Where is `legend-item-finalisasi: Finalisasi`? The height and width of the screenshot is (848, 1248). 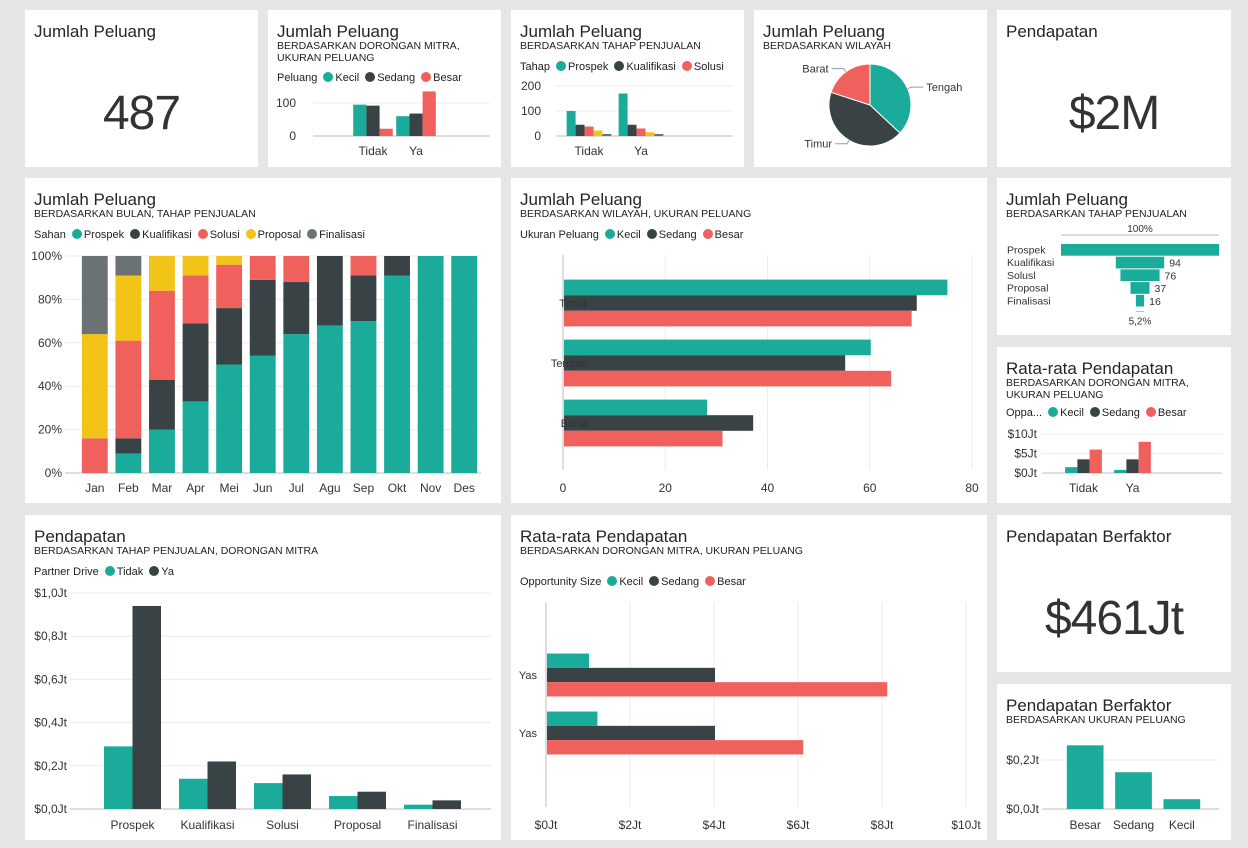
legend-item-finalisasi: Finalisasi is located at coordinates (336, 235).